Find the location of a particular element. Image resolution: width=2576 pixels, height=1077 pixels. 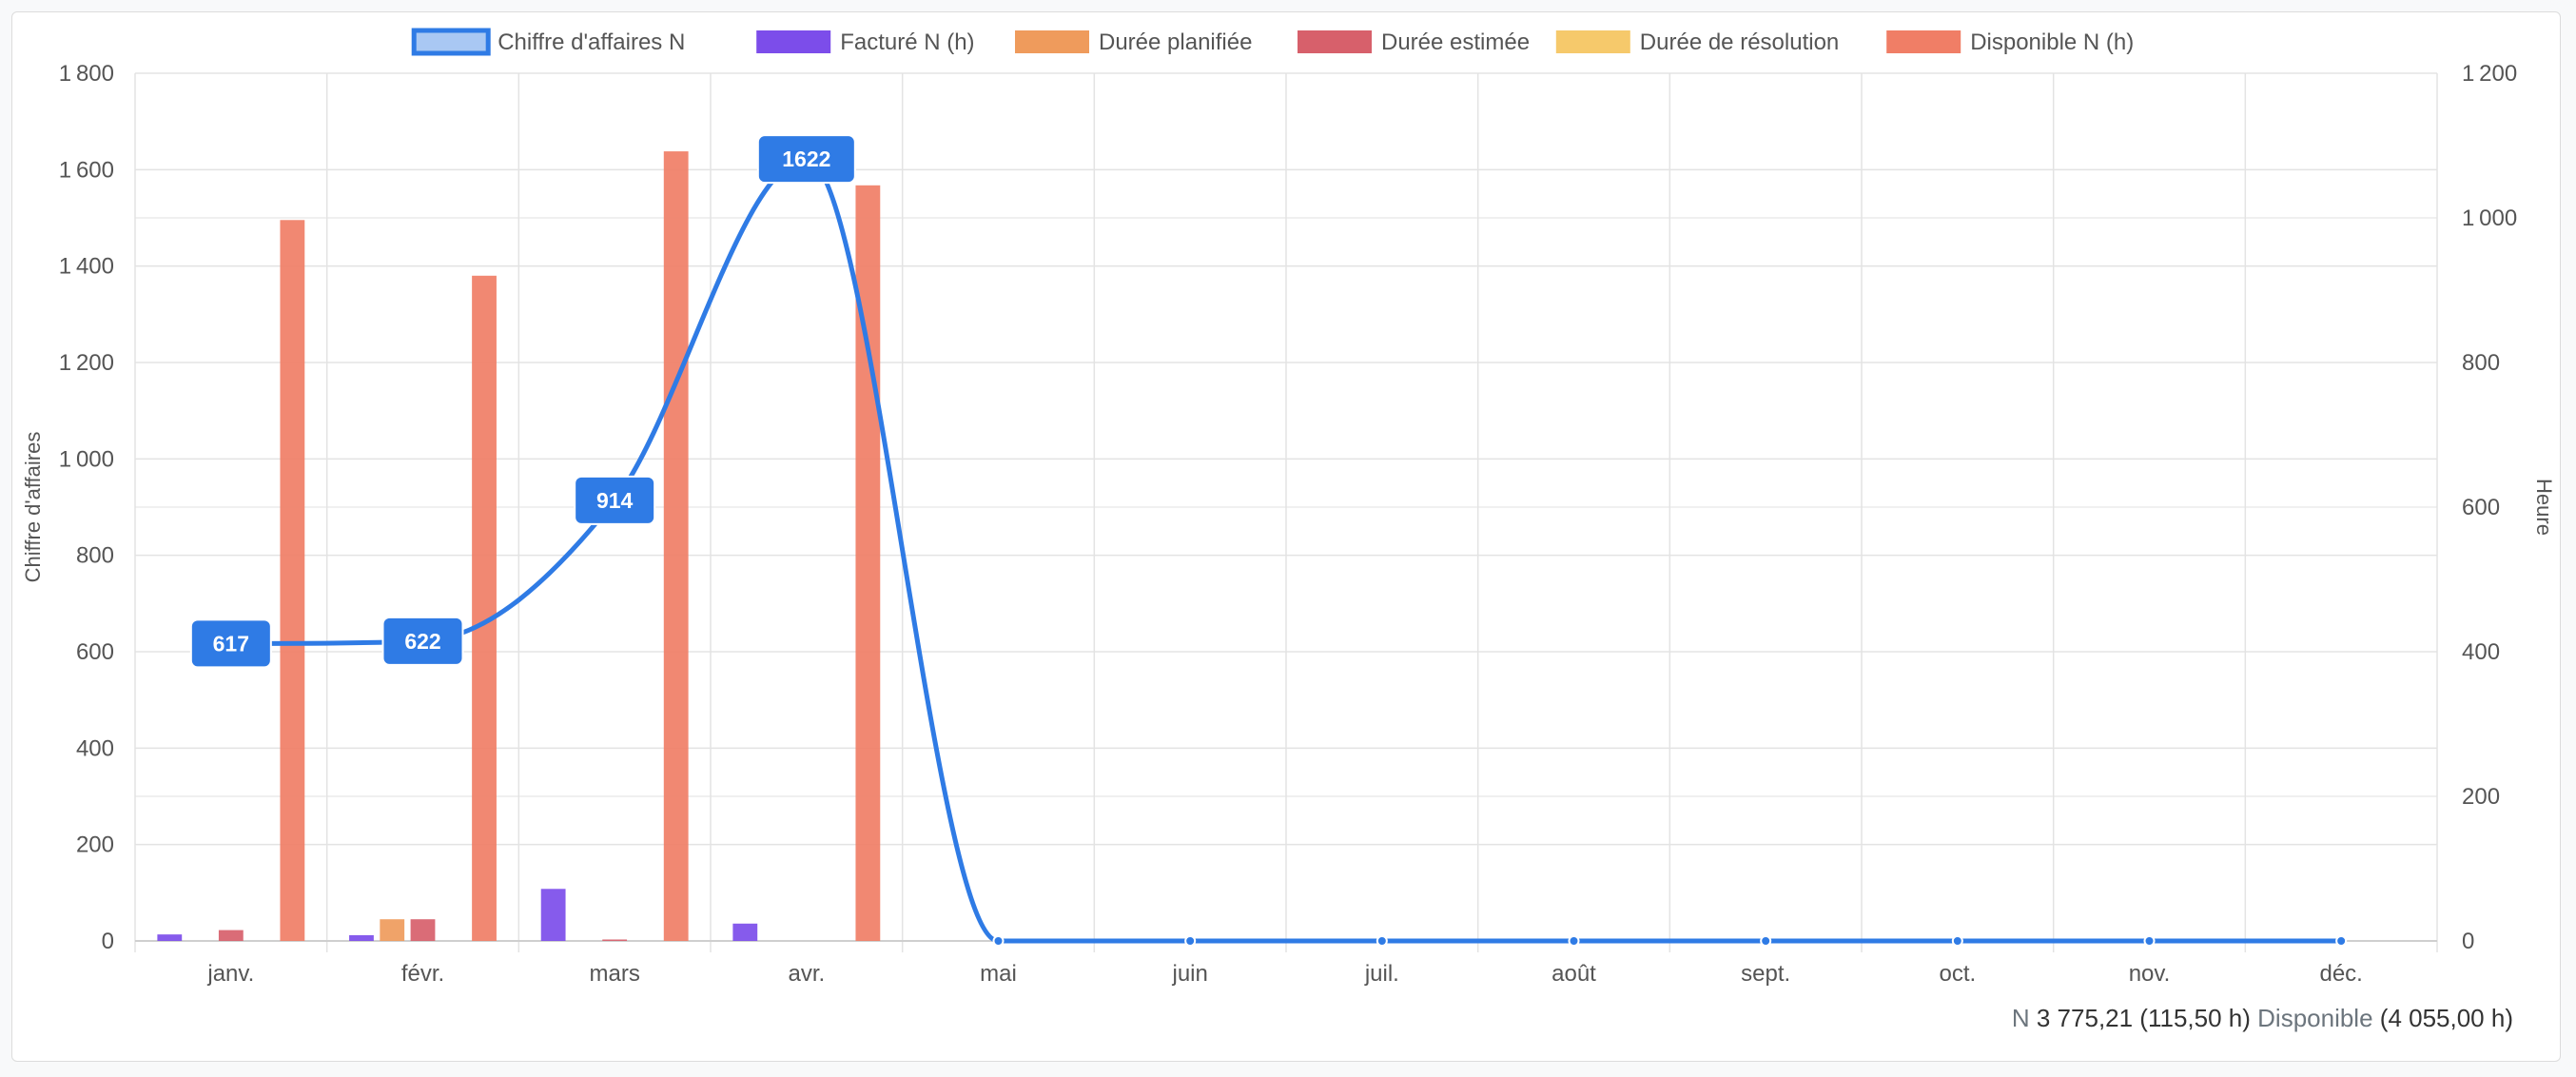

bar-duree-estimee-mars is located at coordinates (615, 940).